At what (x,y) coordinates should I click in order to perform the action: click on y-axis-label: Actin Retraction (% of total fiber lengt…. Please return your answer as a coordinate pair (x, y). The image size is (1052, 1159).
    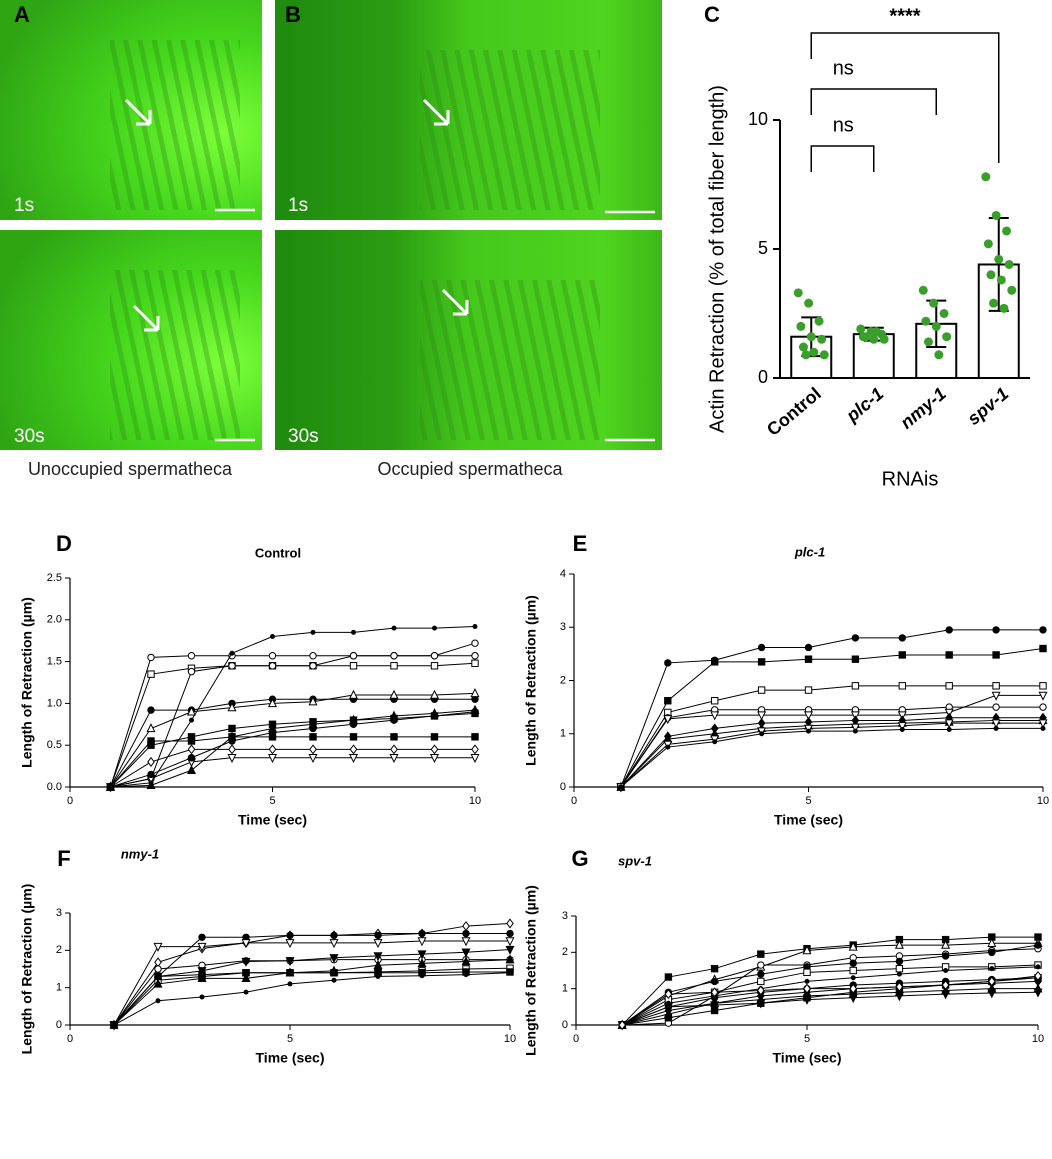
    Looking at the image, I should click on (717, 259).